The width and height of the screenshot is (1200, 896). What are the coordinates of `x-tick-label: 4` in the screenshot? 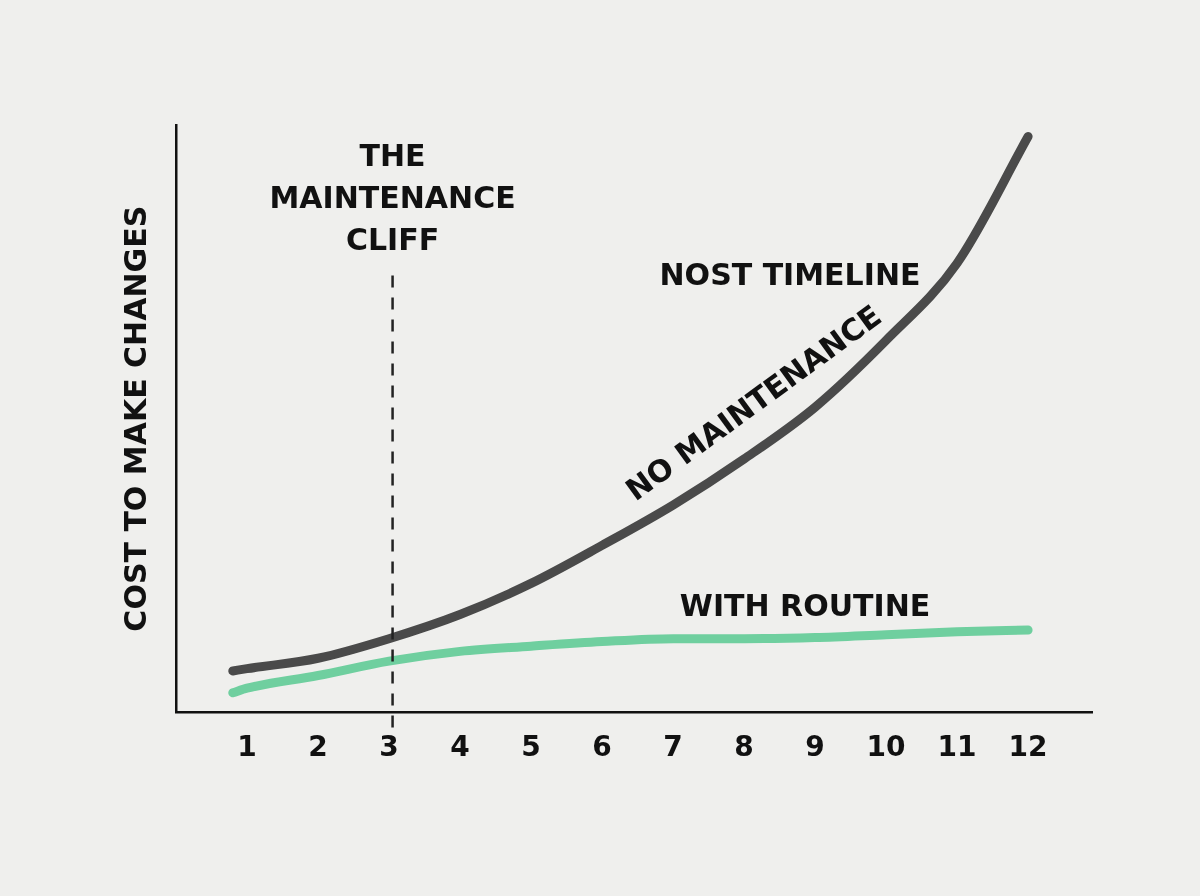 It's located at (460, 747).